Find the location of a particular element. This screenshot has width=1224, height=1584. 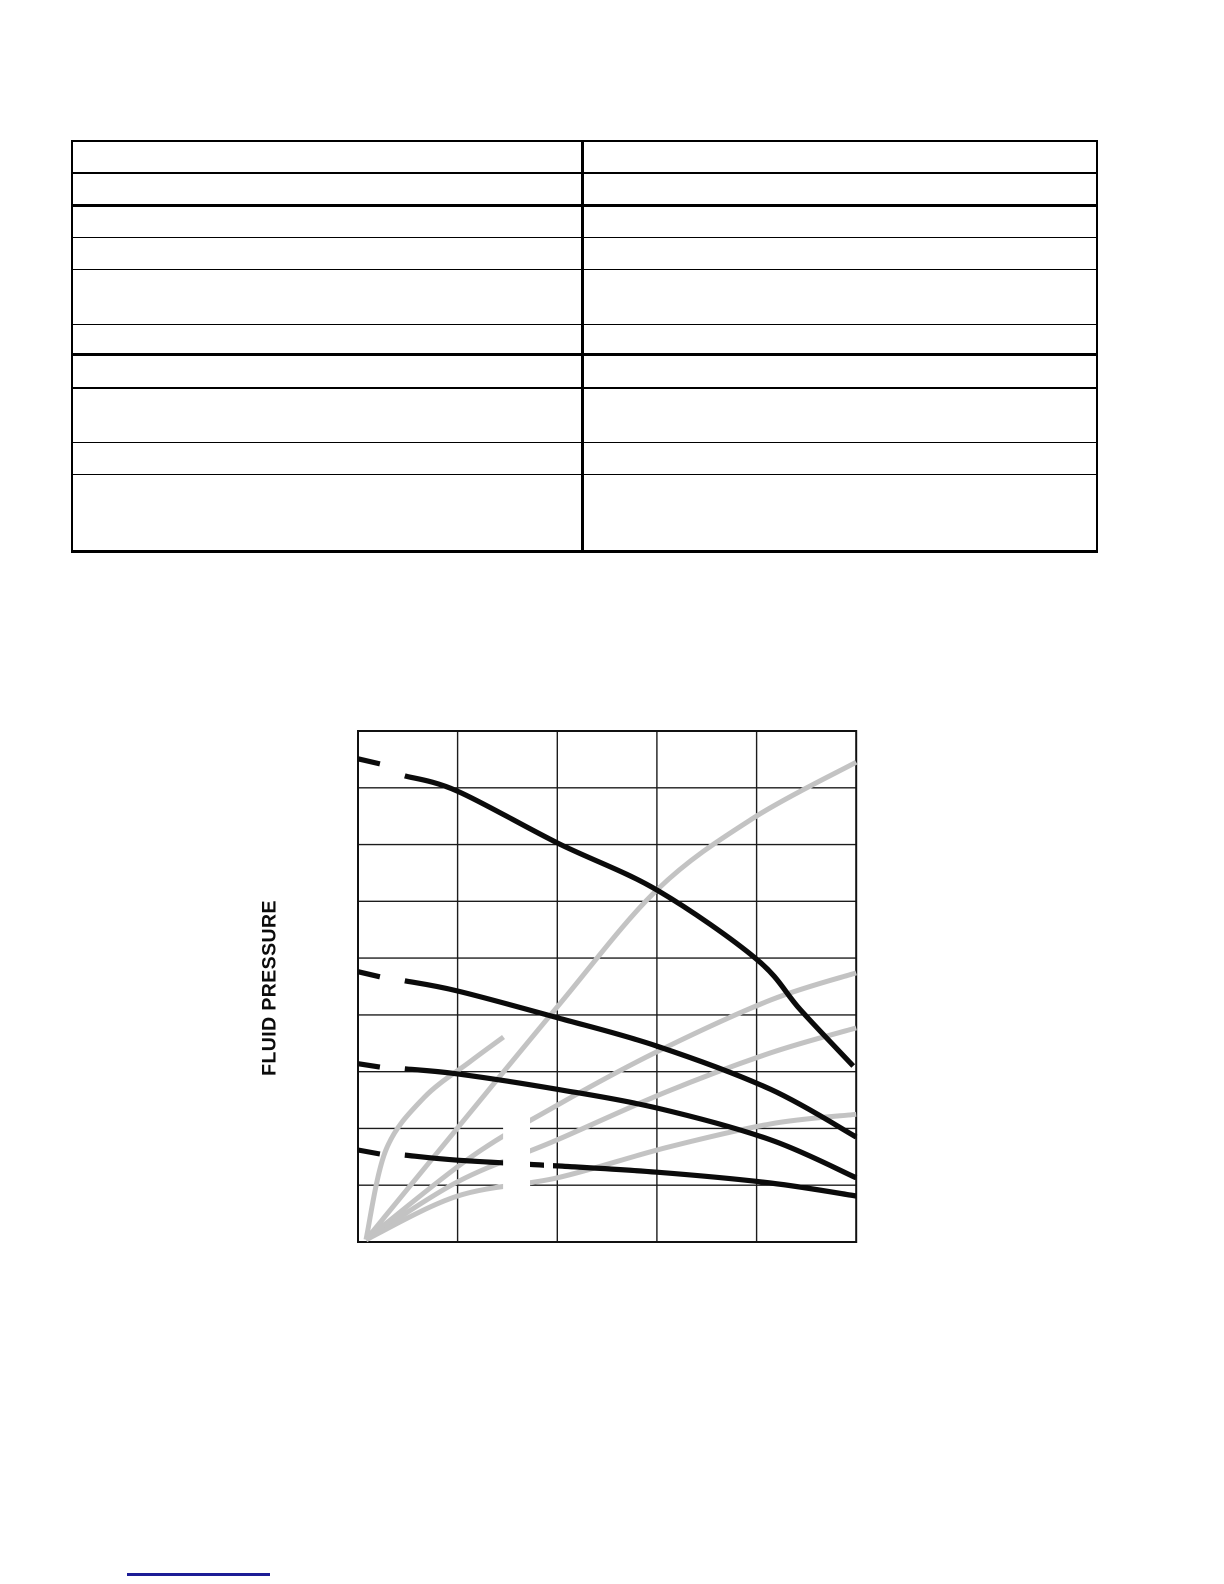

black-curve-1-start-dash is located at coordinates (369, 761).